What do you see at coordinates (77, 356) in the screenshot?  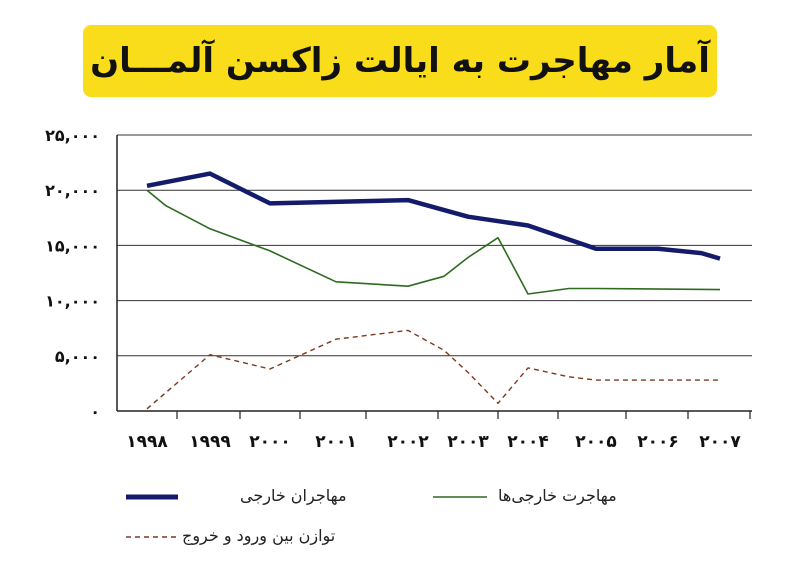 I see `y-tick-label: ۵,۰۰۰` at bounding box center [77, 356].